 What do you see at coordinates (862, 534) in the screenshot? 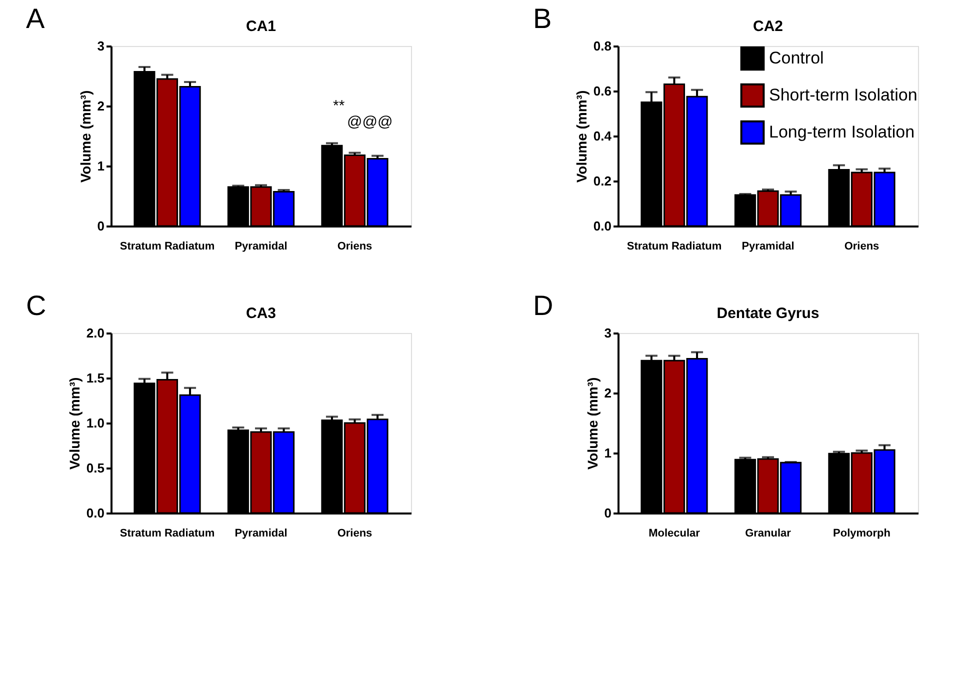
I see `x-tick-label: Polymorph` at bounding box center [862, 534].